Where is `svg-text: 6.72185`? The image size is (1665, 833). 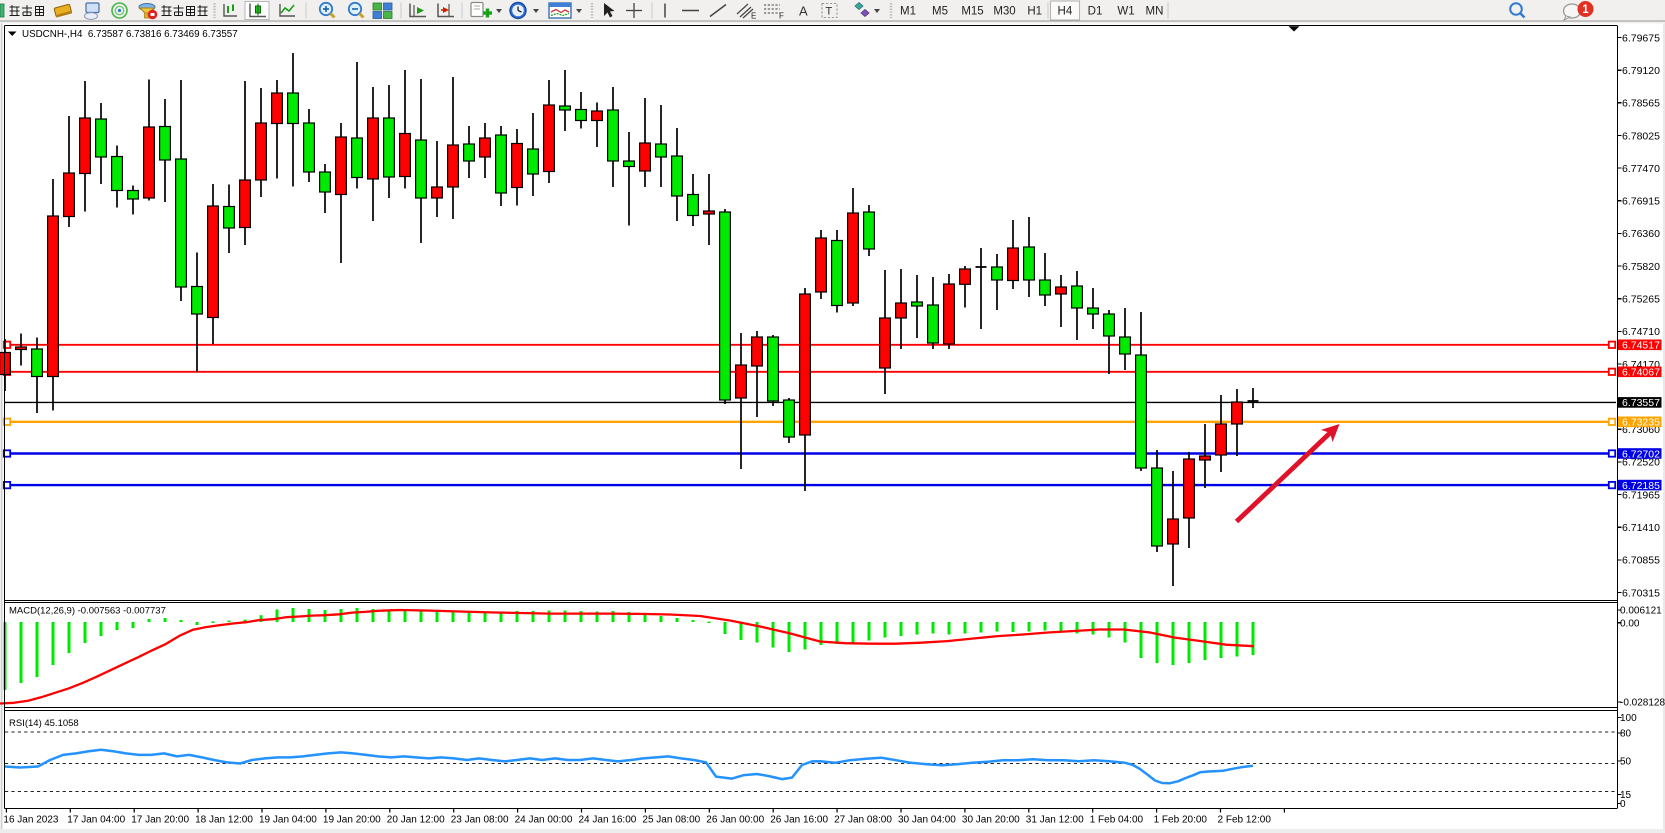
svg-text: 6.72185 is located at coordinates (1641, 486).